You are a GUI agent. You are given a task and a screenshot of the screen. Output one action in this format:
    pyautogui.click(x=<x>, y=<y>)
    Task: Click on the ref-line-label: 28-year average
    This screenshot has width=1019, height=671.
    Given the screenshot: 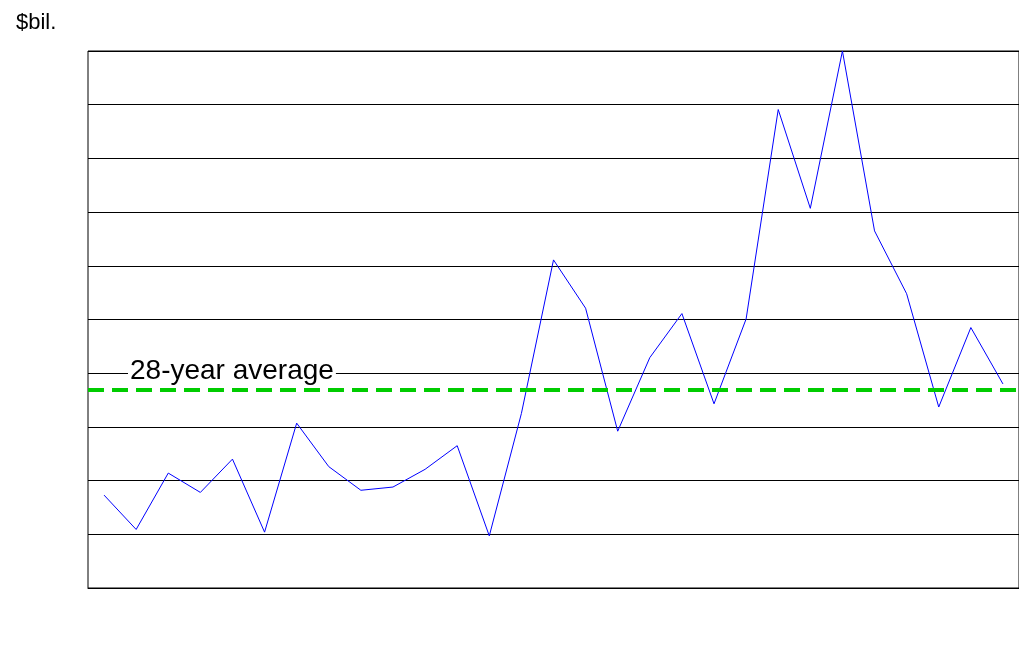 What is the action you would take?
    pyautogui.click(x=232, y=369)
    